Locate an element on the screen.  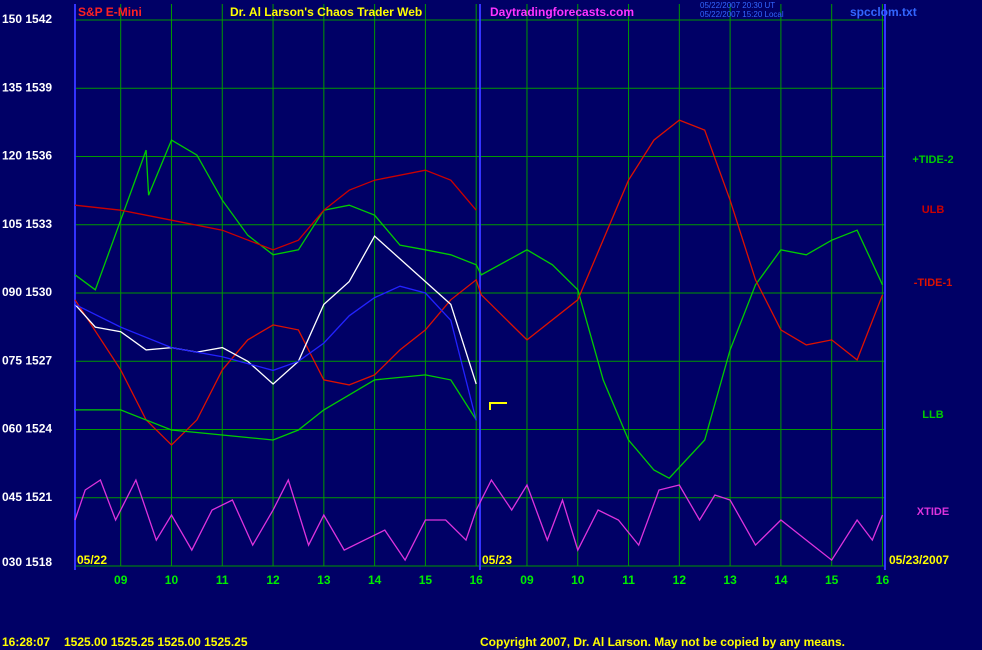
y-tick-label: 075 1527 is located at coordinates (27, 360).